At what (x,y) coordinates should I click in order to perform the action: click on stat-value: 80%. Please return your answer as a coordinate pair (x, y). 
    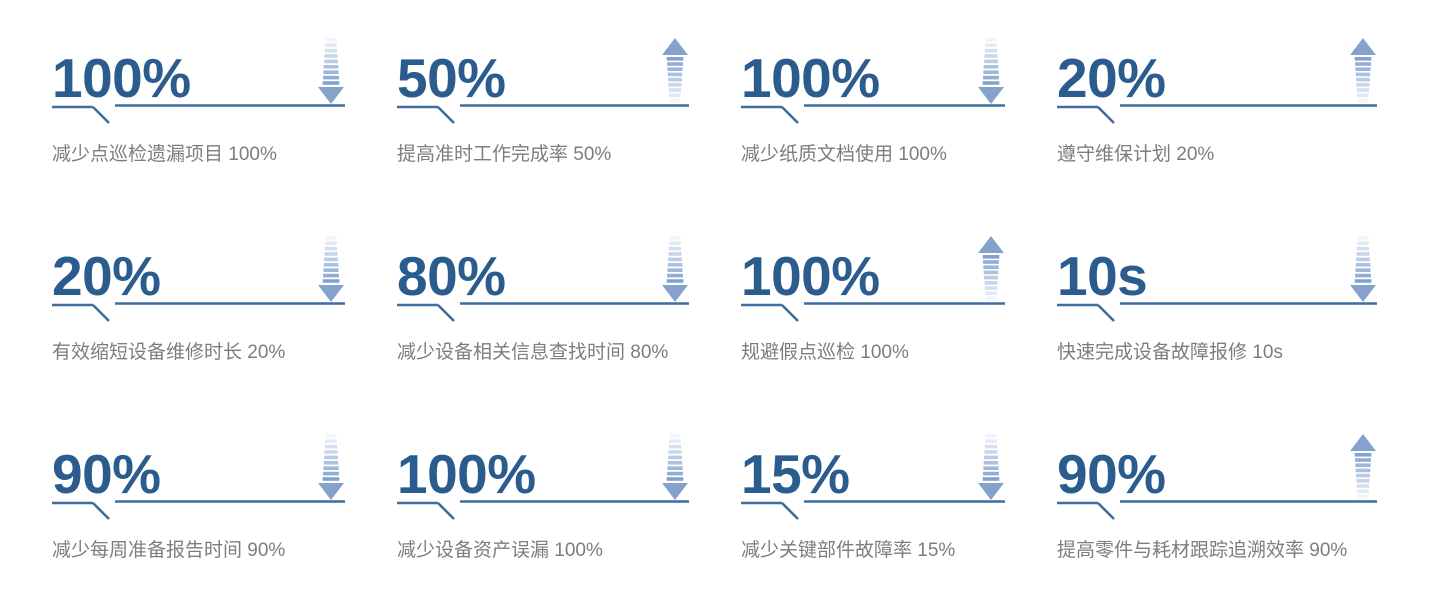
    Looking at the image, I should click on (451, 275).